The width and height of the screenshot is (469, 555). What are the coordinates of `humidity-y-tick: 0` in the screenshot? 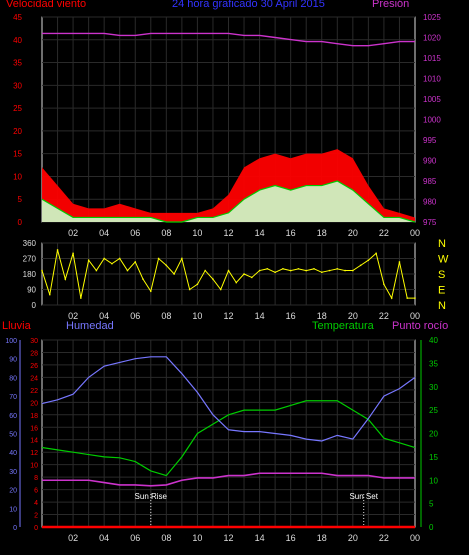 It's located at (15, 528).